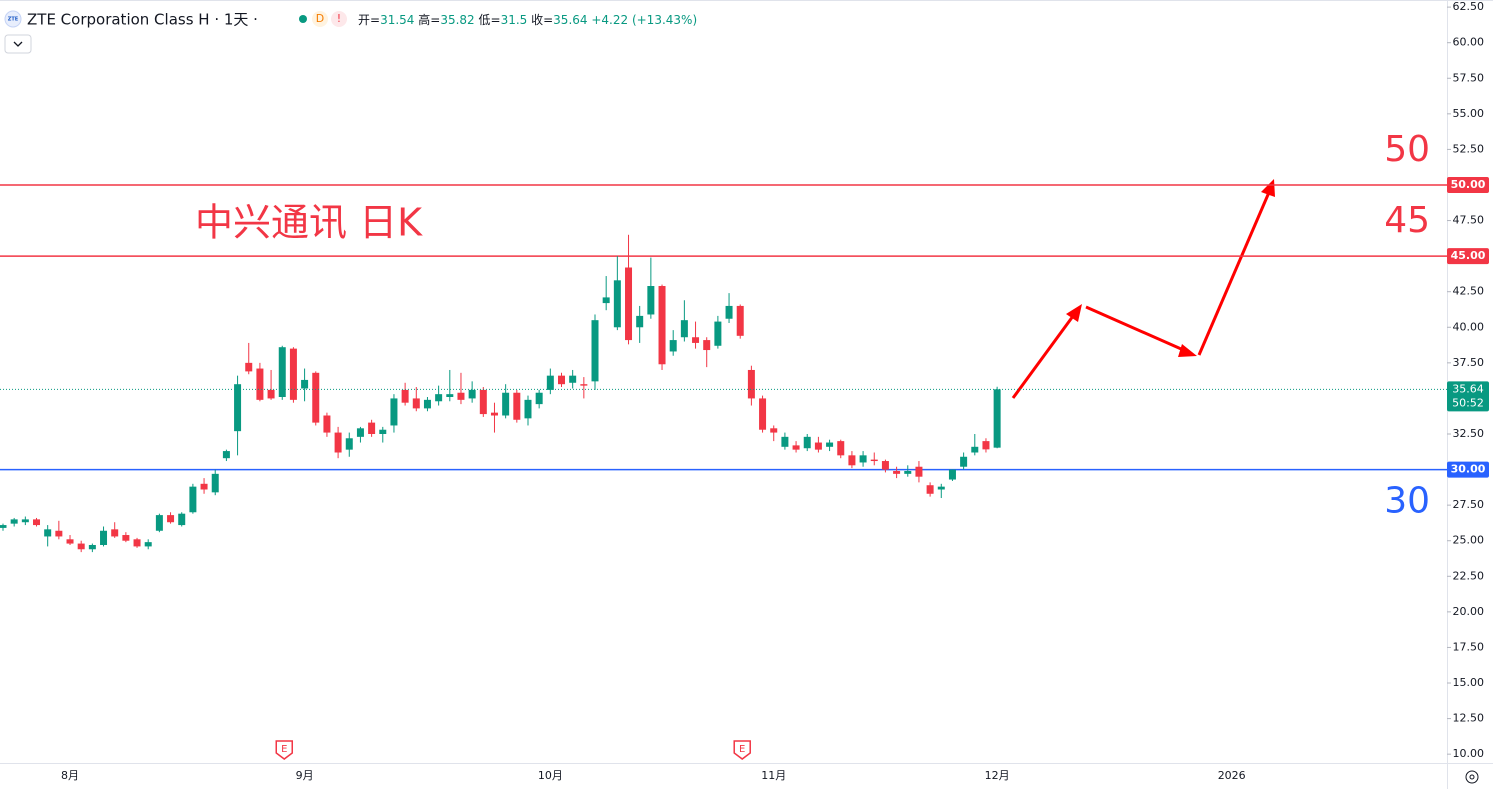  I want to click on ohlc-label: 高=, so click(429, 19).